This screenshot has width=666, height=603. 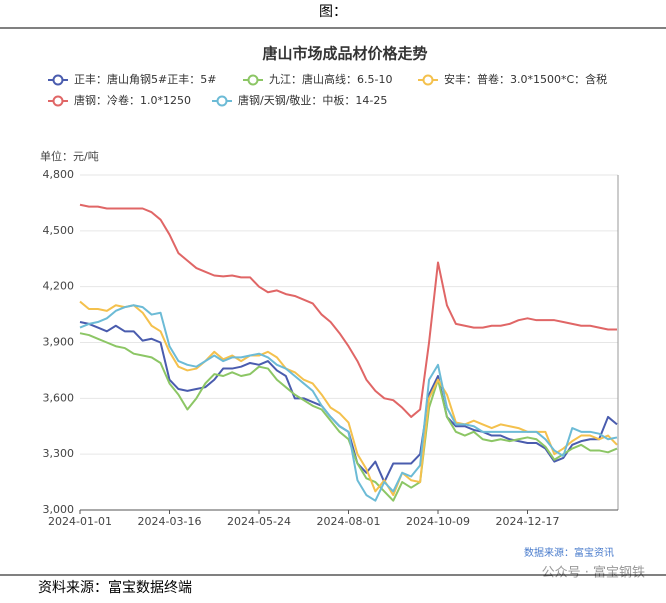 What do you see at coordinates (259, 521) in the screenshot?
I see `x-tick-label: 2024-05-24` at bounding box center [259, 521].